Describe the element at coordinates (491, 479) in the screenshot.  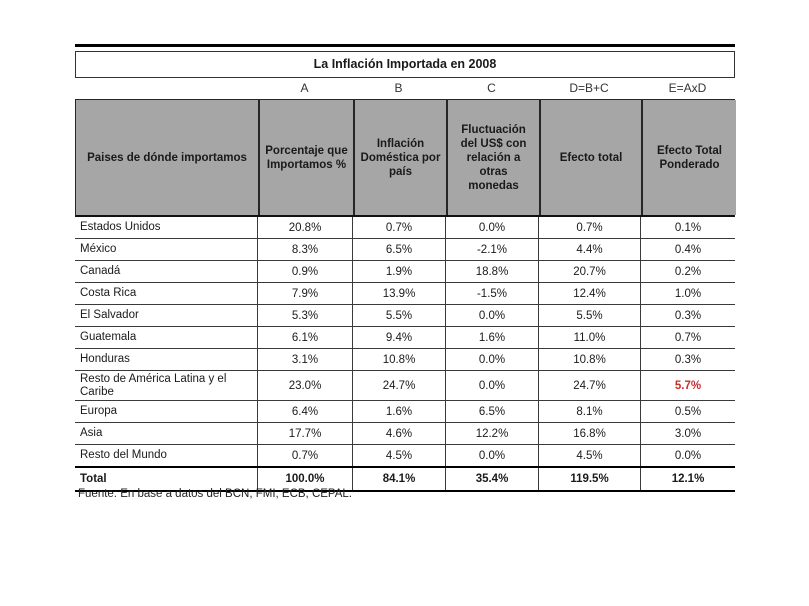
I see `value-cell: 35.4%` at that location.